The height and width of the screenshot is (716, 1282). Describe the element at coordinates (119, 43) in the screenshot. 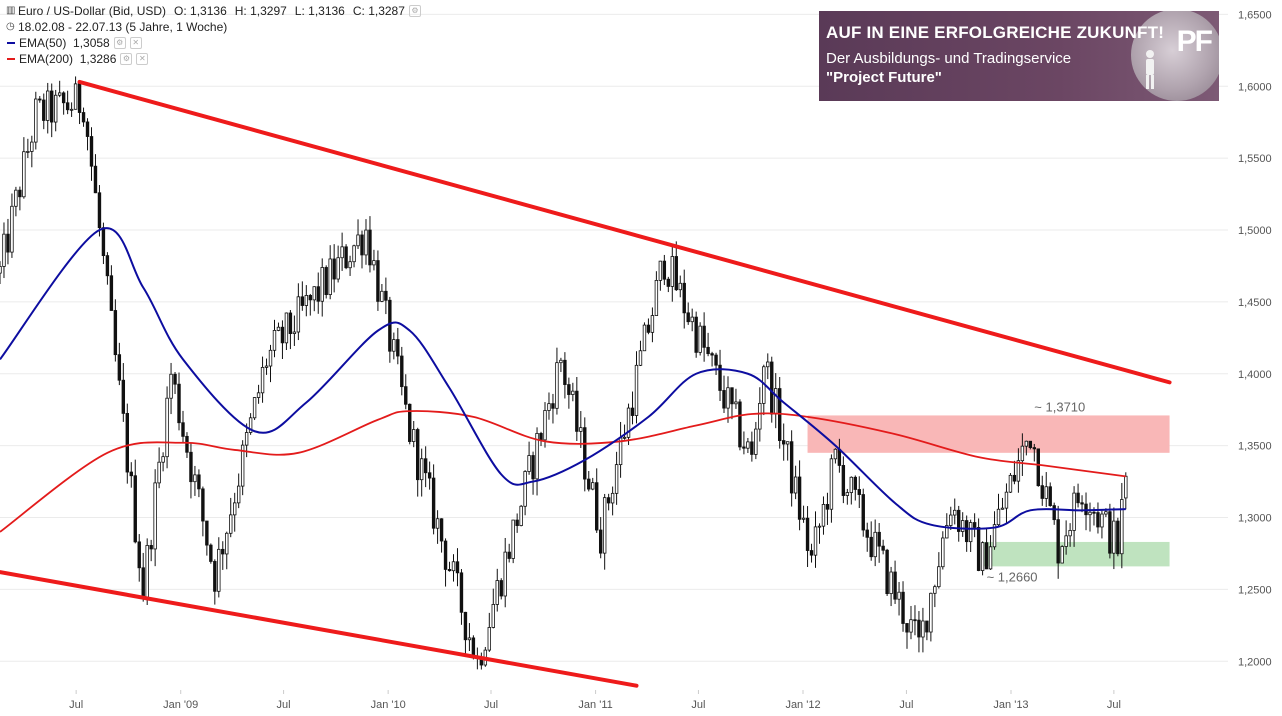

I see `ema50-settings-icon: ⚙` at that location.